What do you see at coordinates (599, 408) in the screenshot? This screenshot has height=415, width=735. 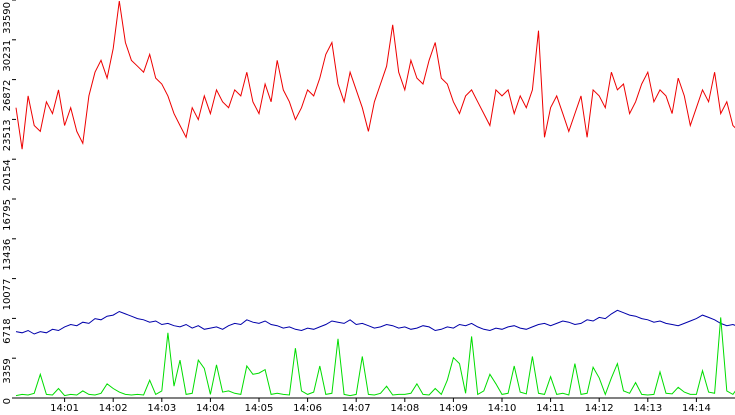 I see `x-tick-label: 14:12` at bounding box center [599, 408].